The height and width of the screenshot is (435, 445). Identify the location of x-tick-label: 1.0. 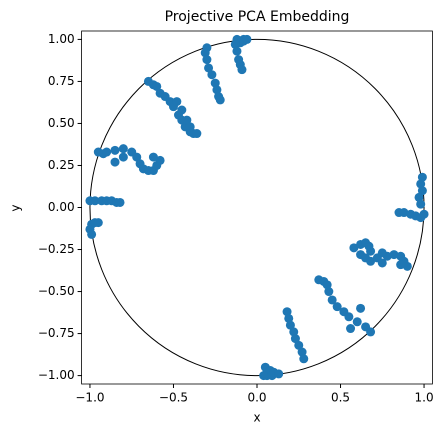
(424, 398).